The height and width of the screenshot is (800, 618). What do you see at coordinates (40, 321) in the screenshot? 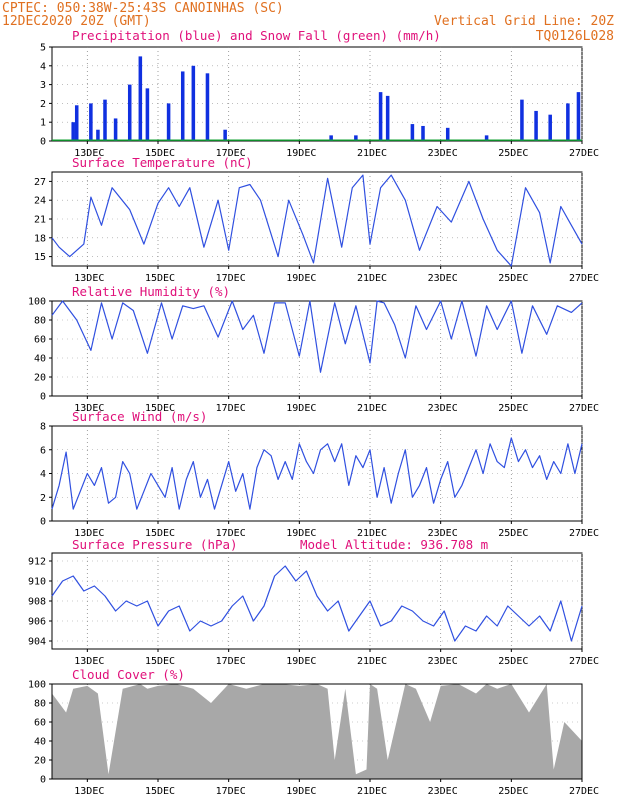
I see `y-tick-label: 80` at bounding box center [40, 321].